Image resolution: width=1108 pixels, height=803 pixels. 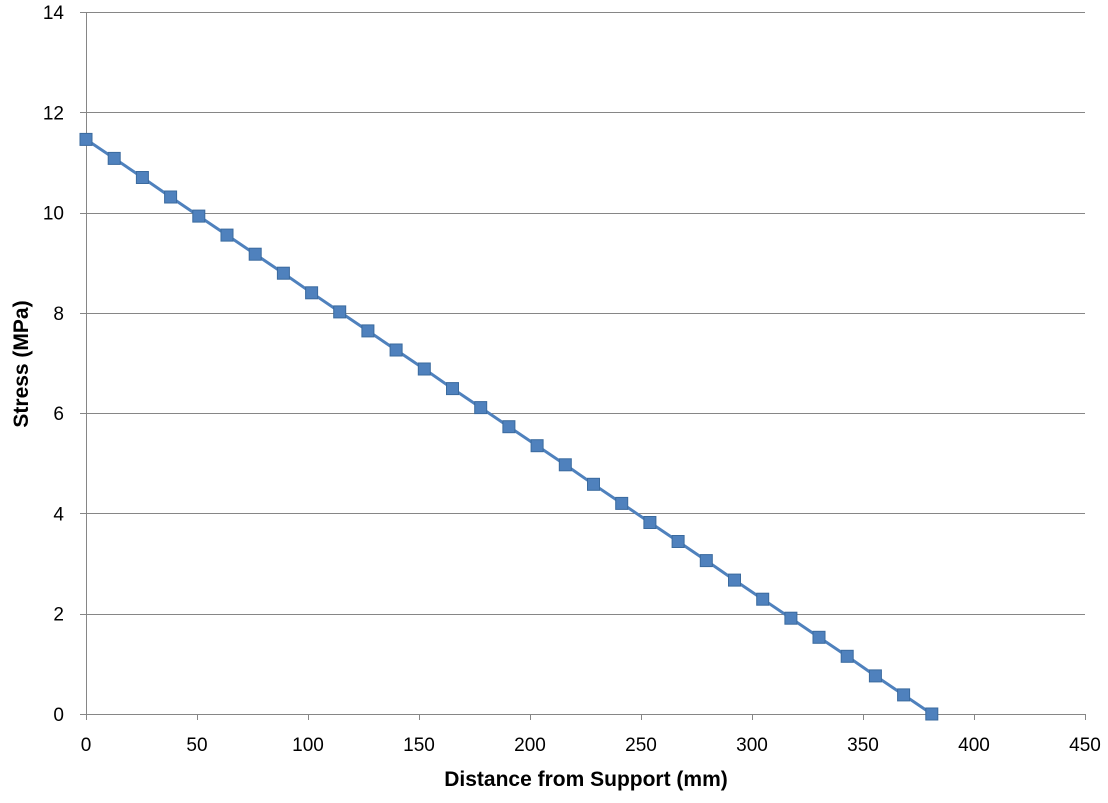 I want to click on y-tick-label: 4, so click(x=58, y=514).